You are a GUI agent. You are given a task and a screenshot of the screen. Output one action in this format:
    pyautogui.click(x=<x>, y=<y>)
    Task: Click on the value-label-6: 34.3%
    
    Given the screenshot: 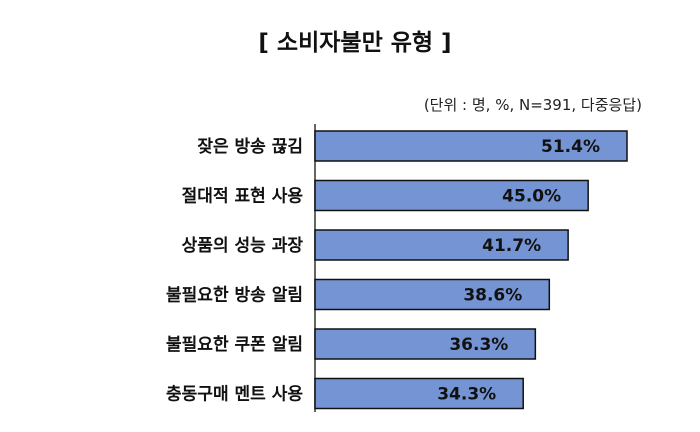 What is the action you would take?
    pyautogui.click(x=466, y=395)
    